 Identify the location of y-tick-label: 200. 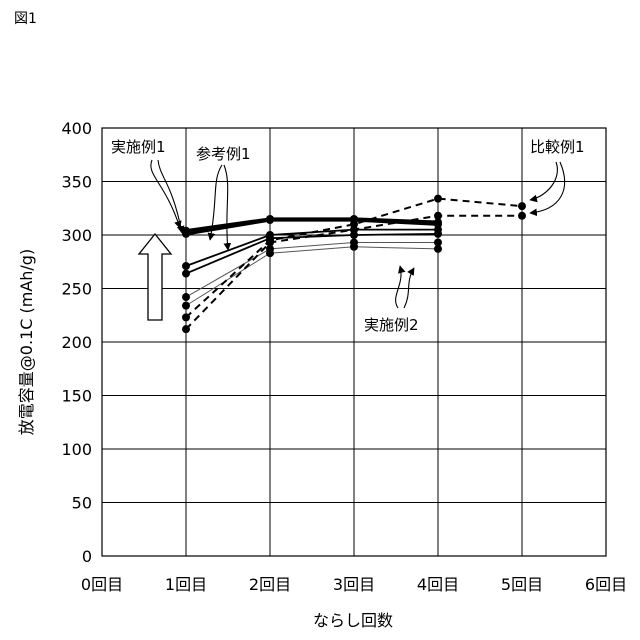
(76, 342).